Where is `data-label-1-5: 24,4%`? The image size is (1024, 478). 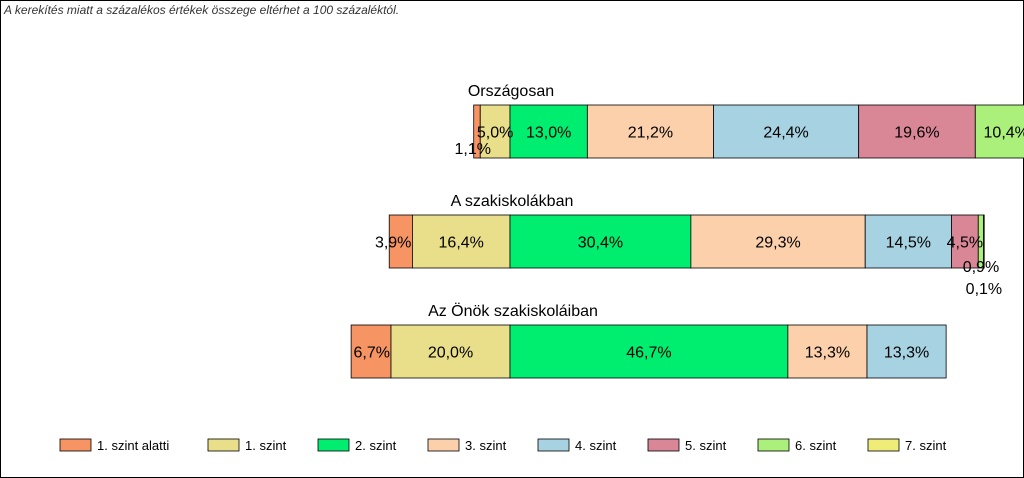
data-label-1-5: 24,4% is located at coordinates (785, 133).